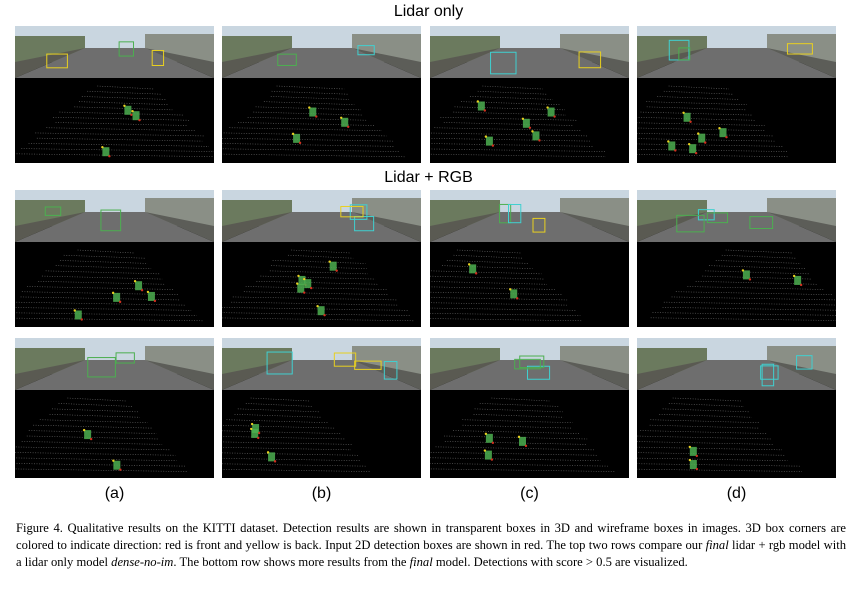  I want to click on column-label-d: (d), so click(736, 493).